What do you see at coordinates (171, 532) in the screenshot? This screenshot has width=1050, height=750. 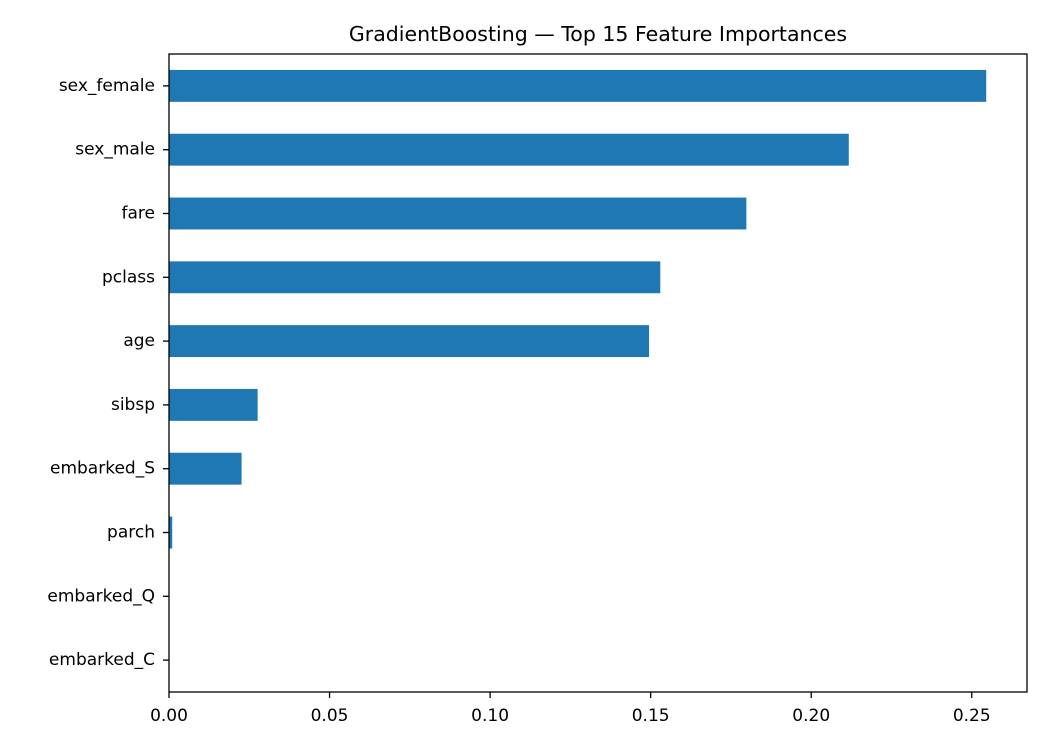 I see `bar-parch` at bounding box center [171, 532].